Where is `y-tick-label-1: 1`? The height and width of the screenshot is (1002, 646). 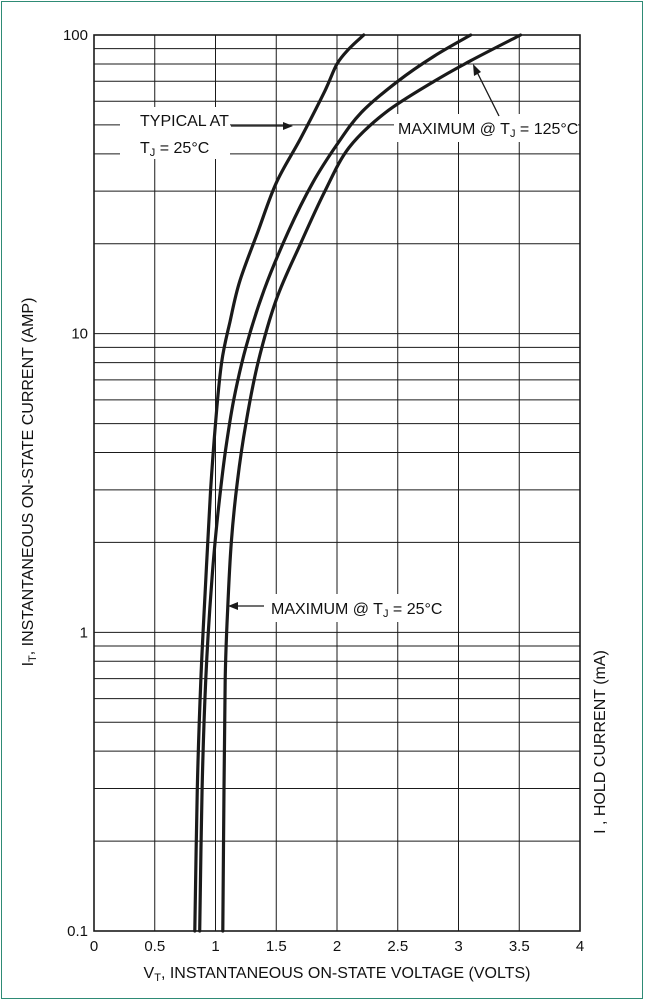 y-tick-label-1: 1 is located at coordinates (84, 632).